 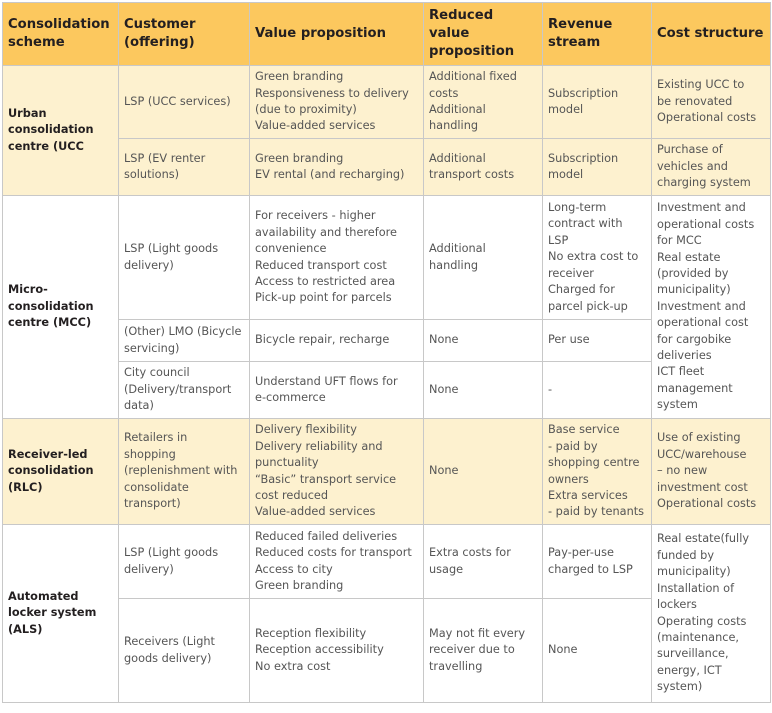 What do you see at coordinates (60, 130) in the screenshot?
I see `scheme-ucc: Urban consolidation centre (UCC` at bounding box center [60, 130].